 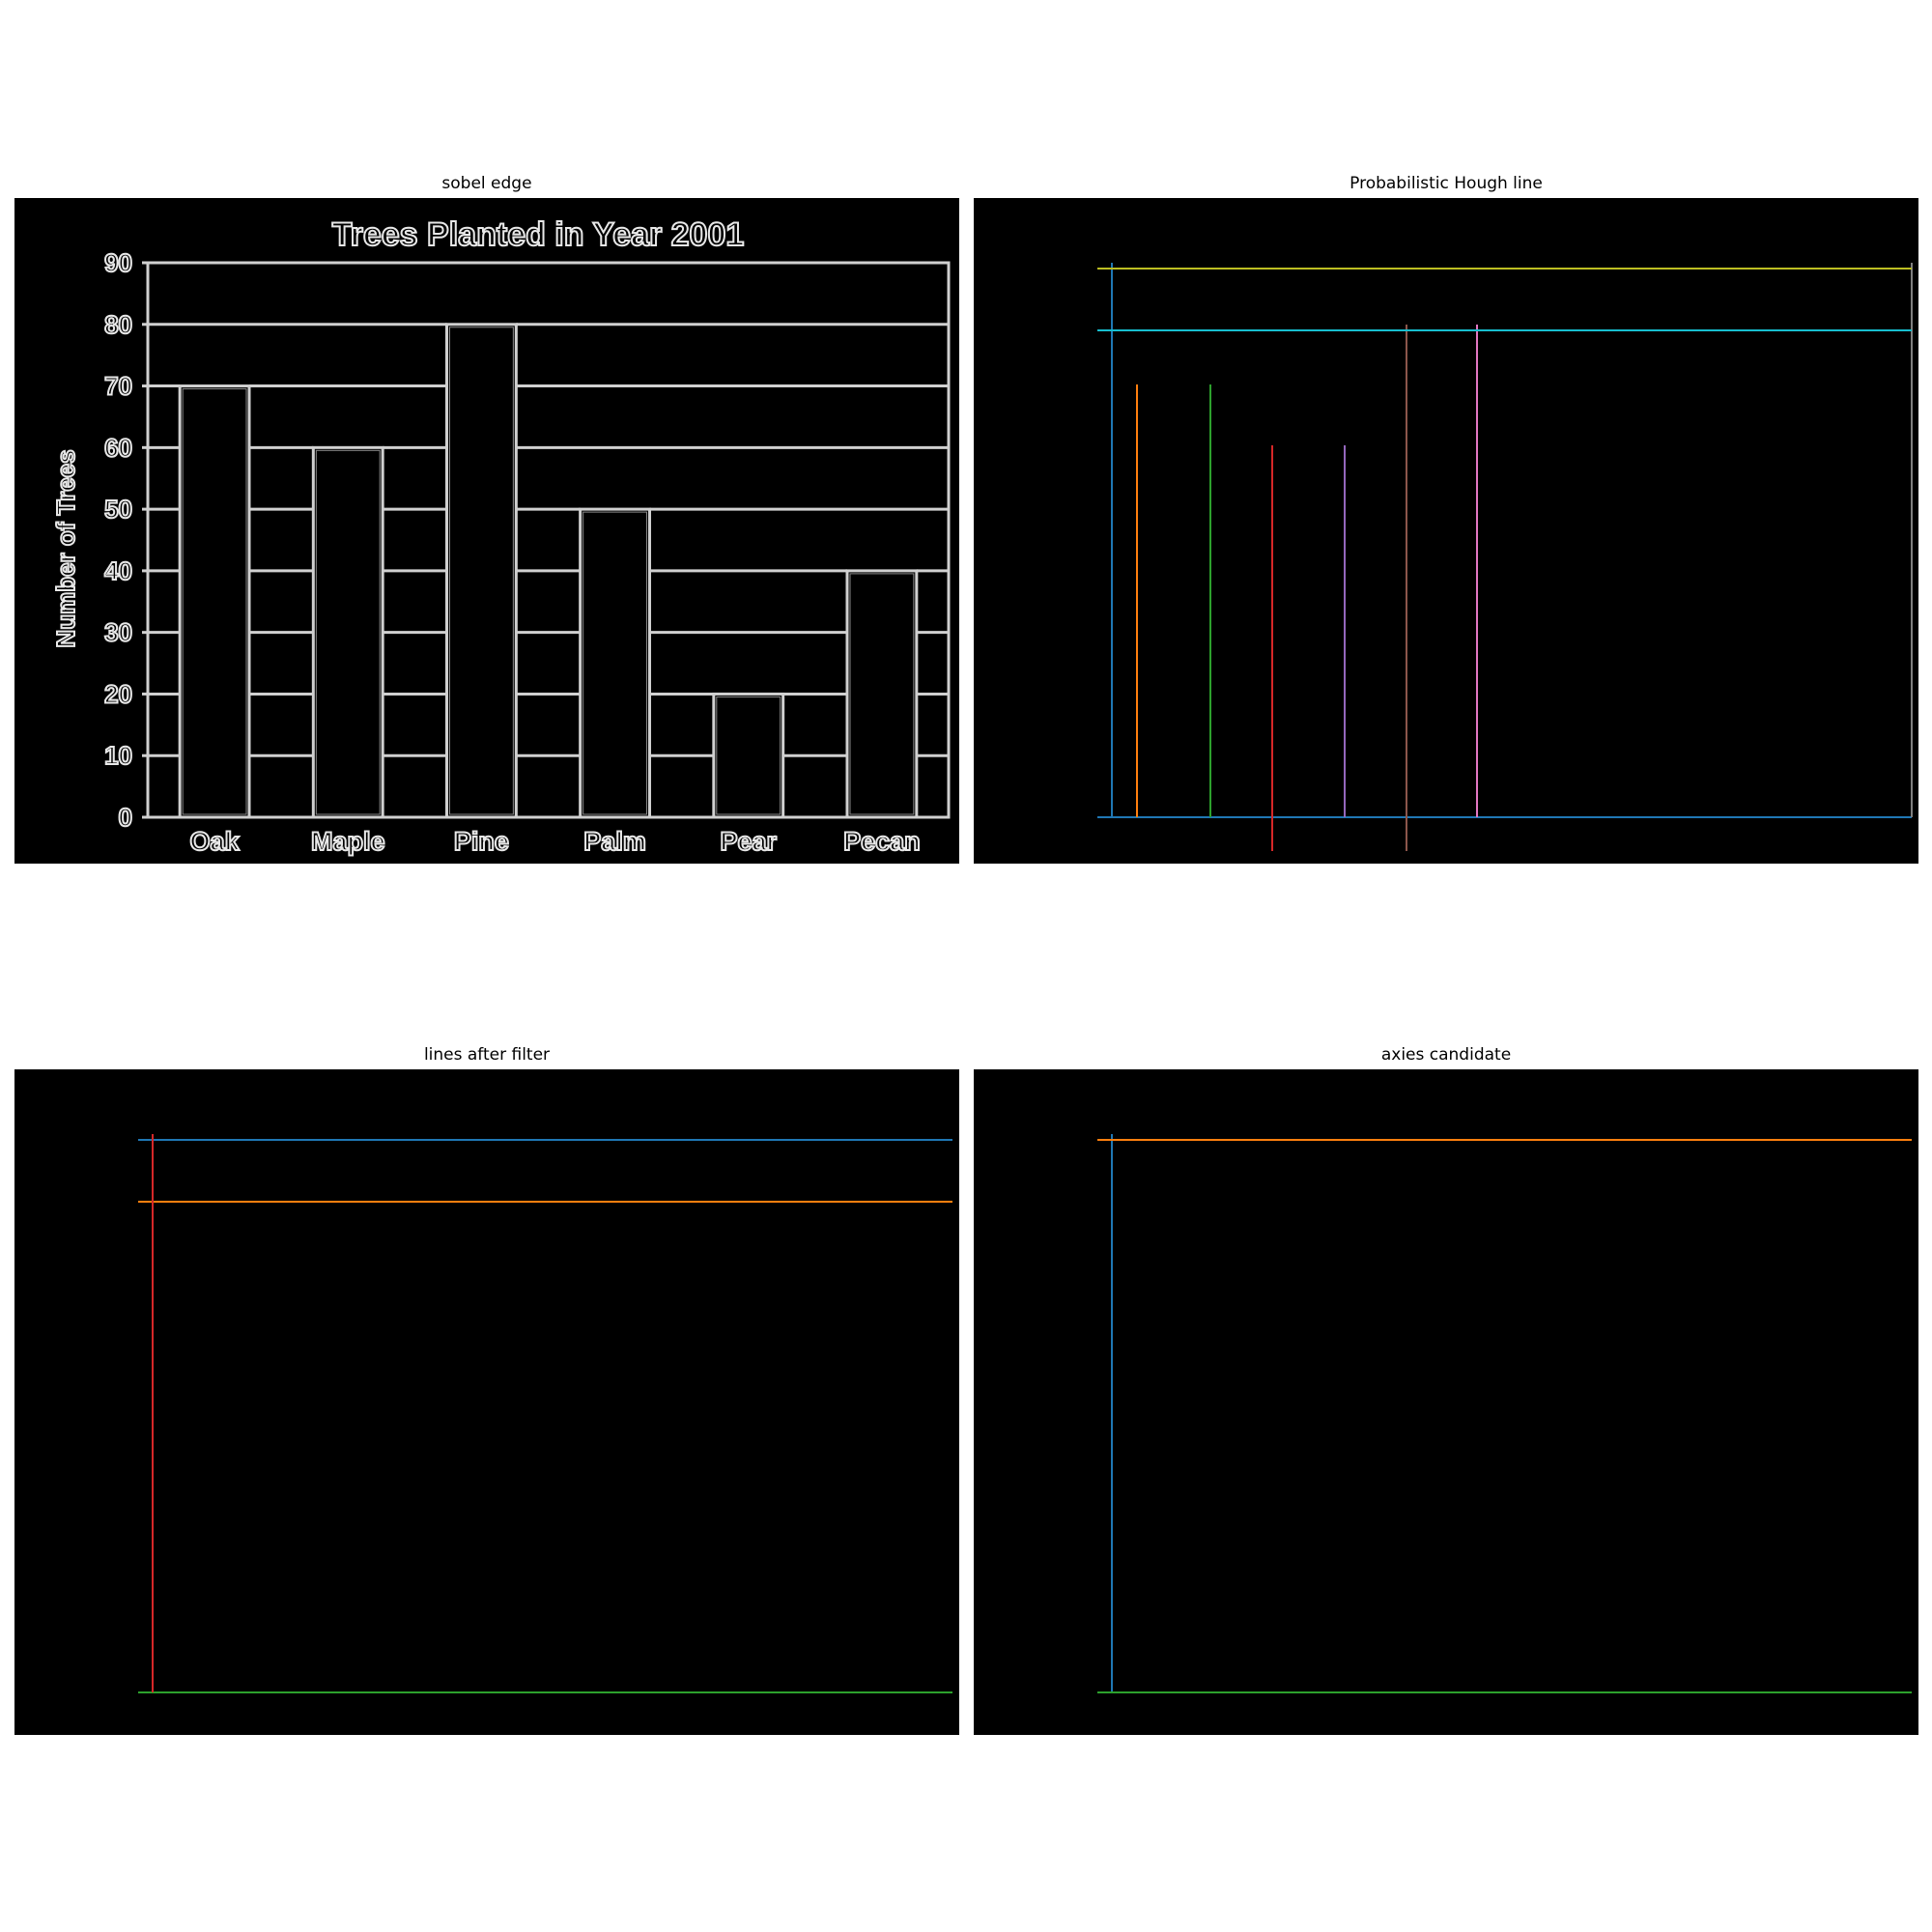 What do you see at coordinates (118, 510) in the screenshot?
I see `ytick-label: 50` at bounding box center [118, 510].